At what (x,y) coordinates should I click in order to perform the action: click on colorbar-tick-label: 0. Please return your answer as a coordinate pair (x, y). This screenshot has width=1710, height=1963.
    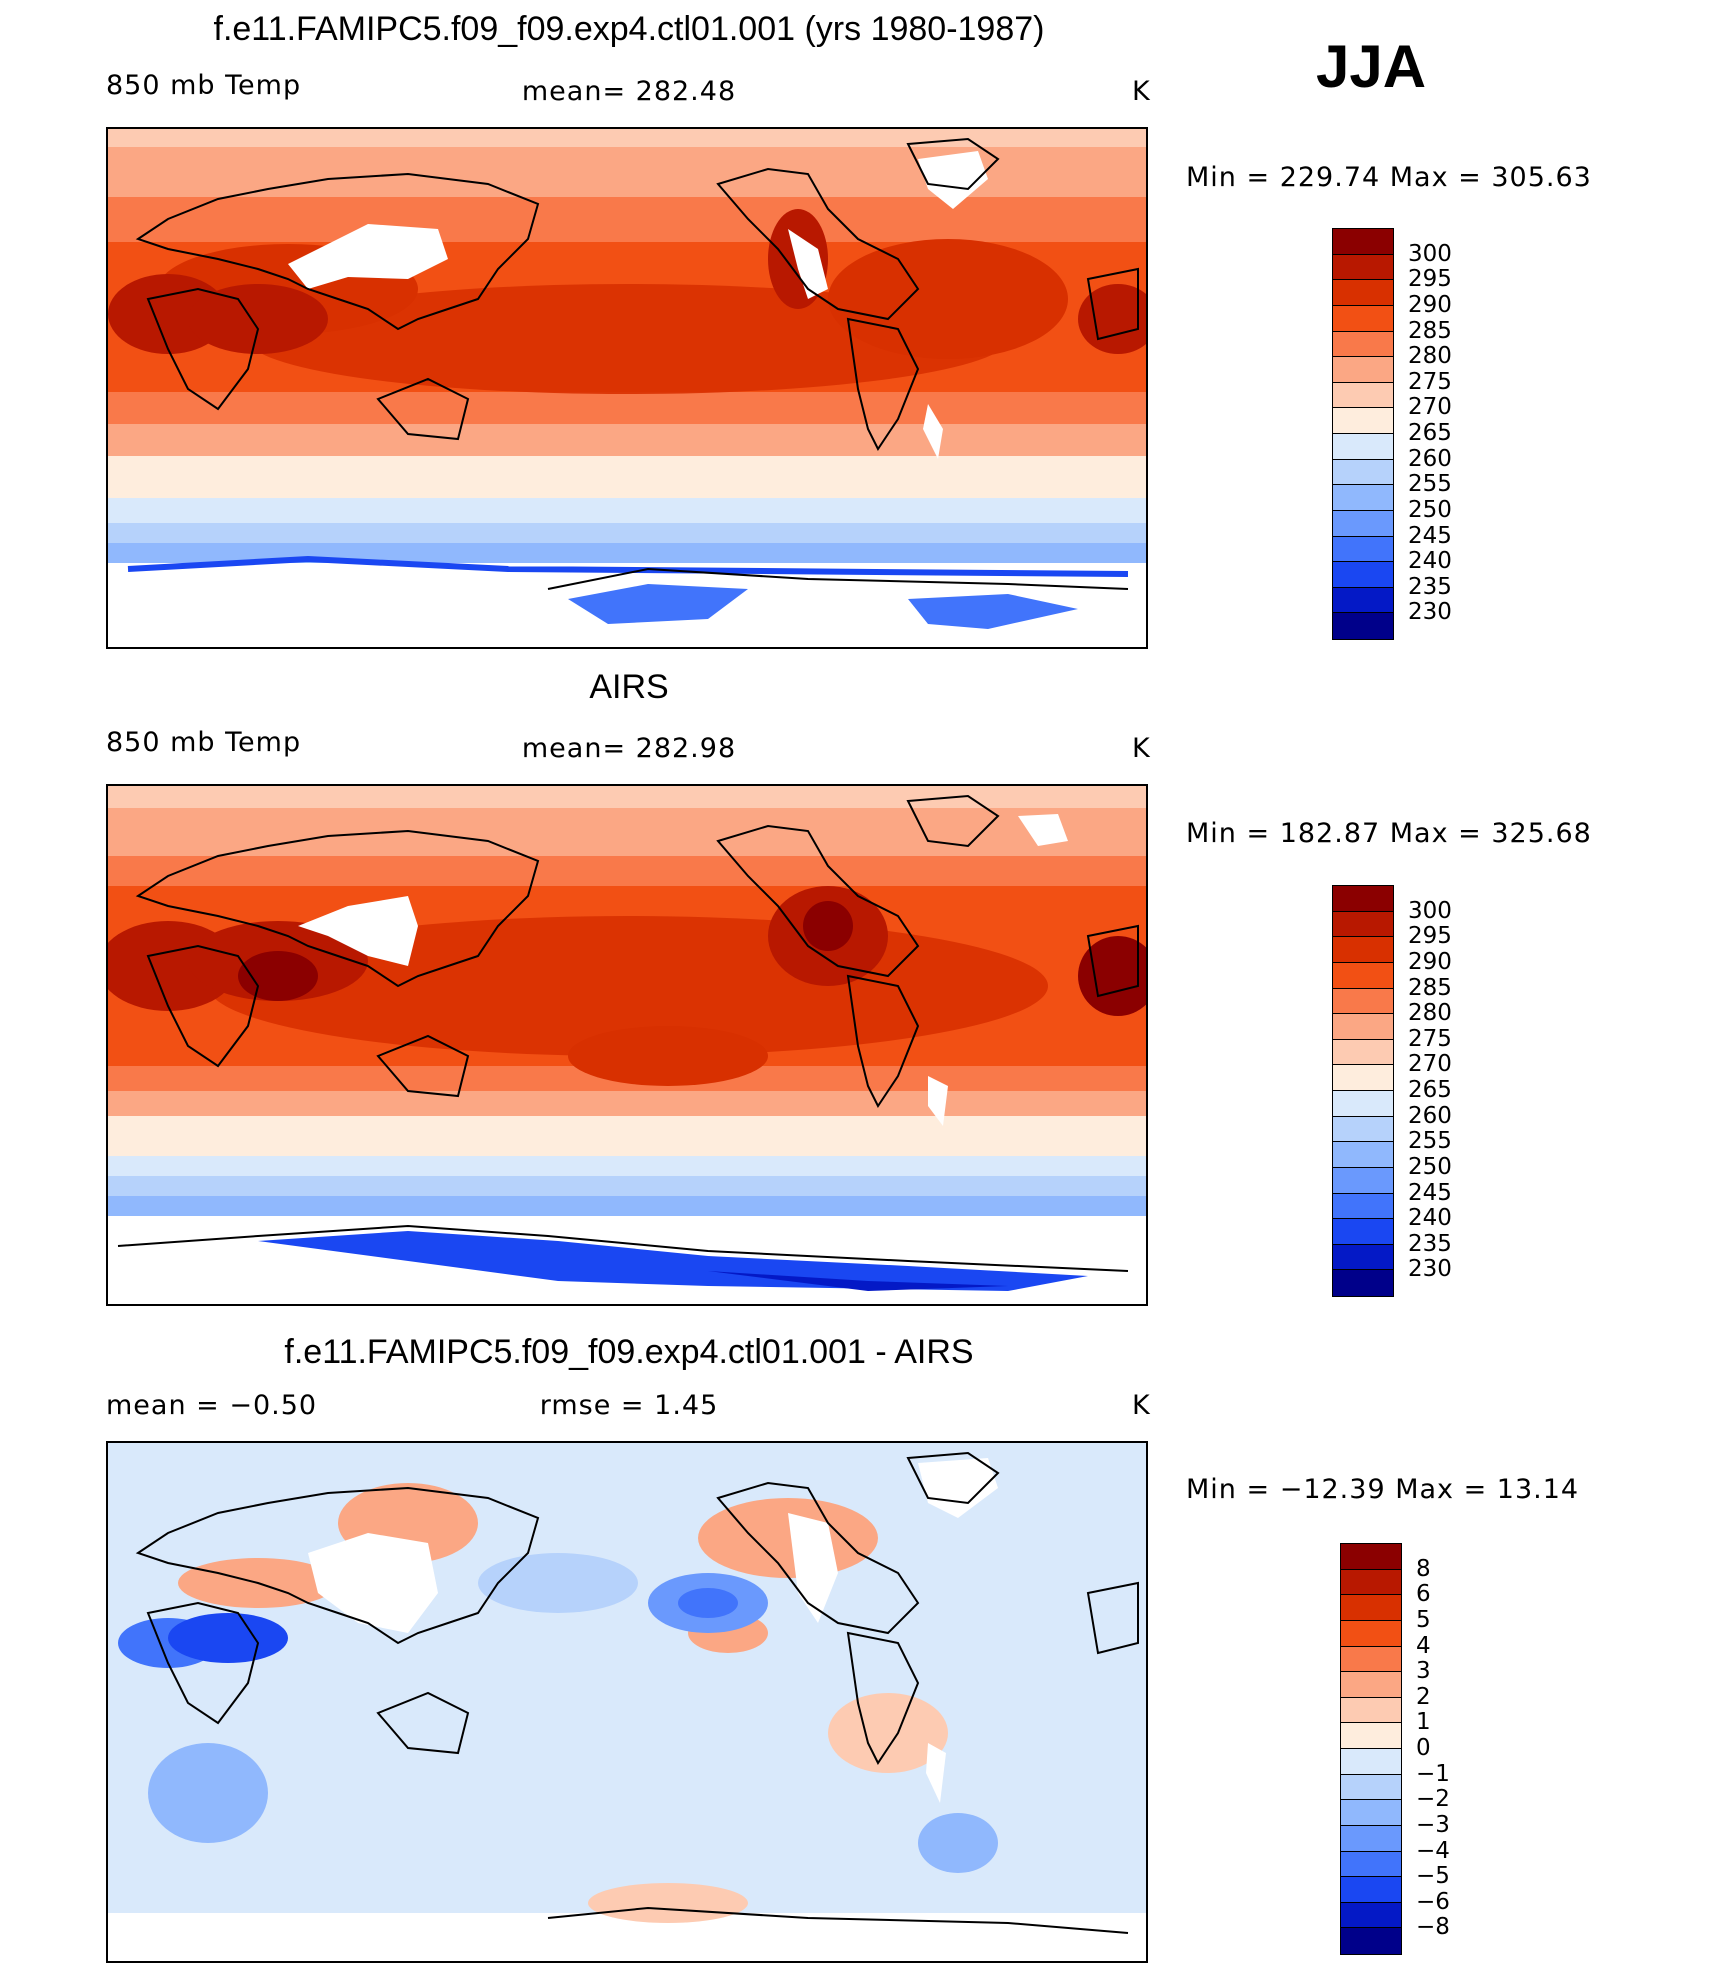
    Looking at the image, I should click on (1423, 1748).